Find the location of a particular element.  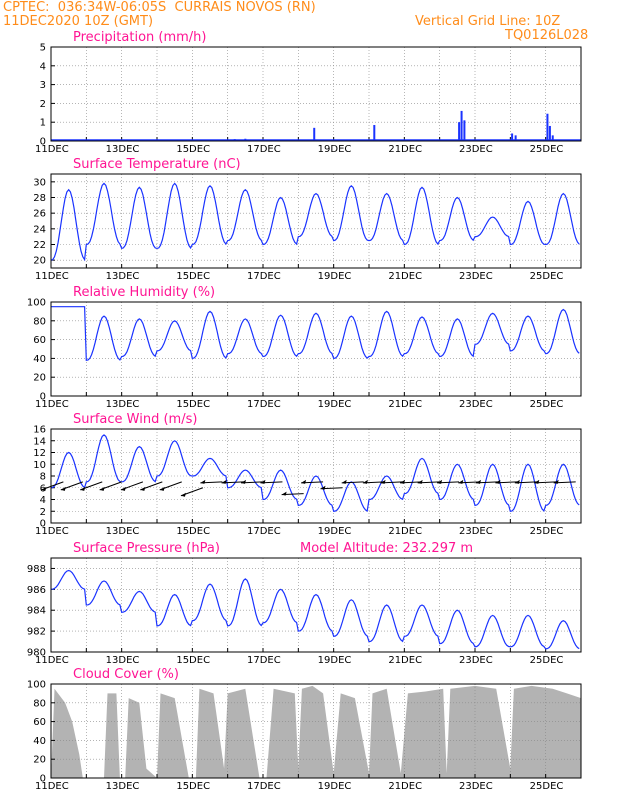

panel-4-xtick-label: 15DEC is located at coordinates (193, 660).